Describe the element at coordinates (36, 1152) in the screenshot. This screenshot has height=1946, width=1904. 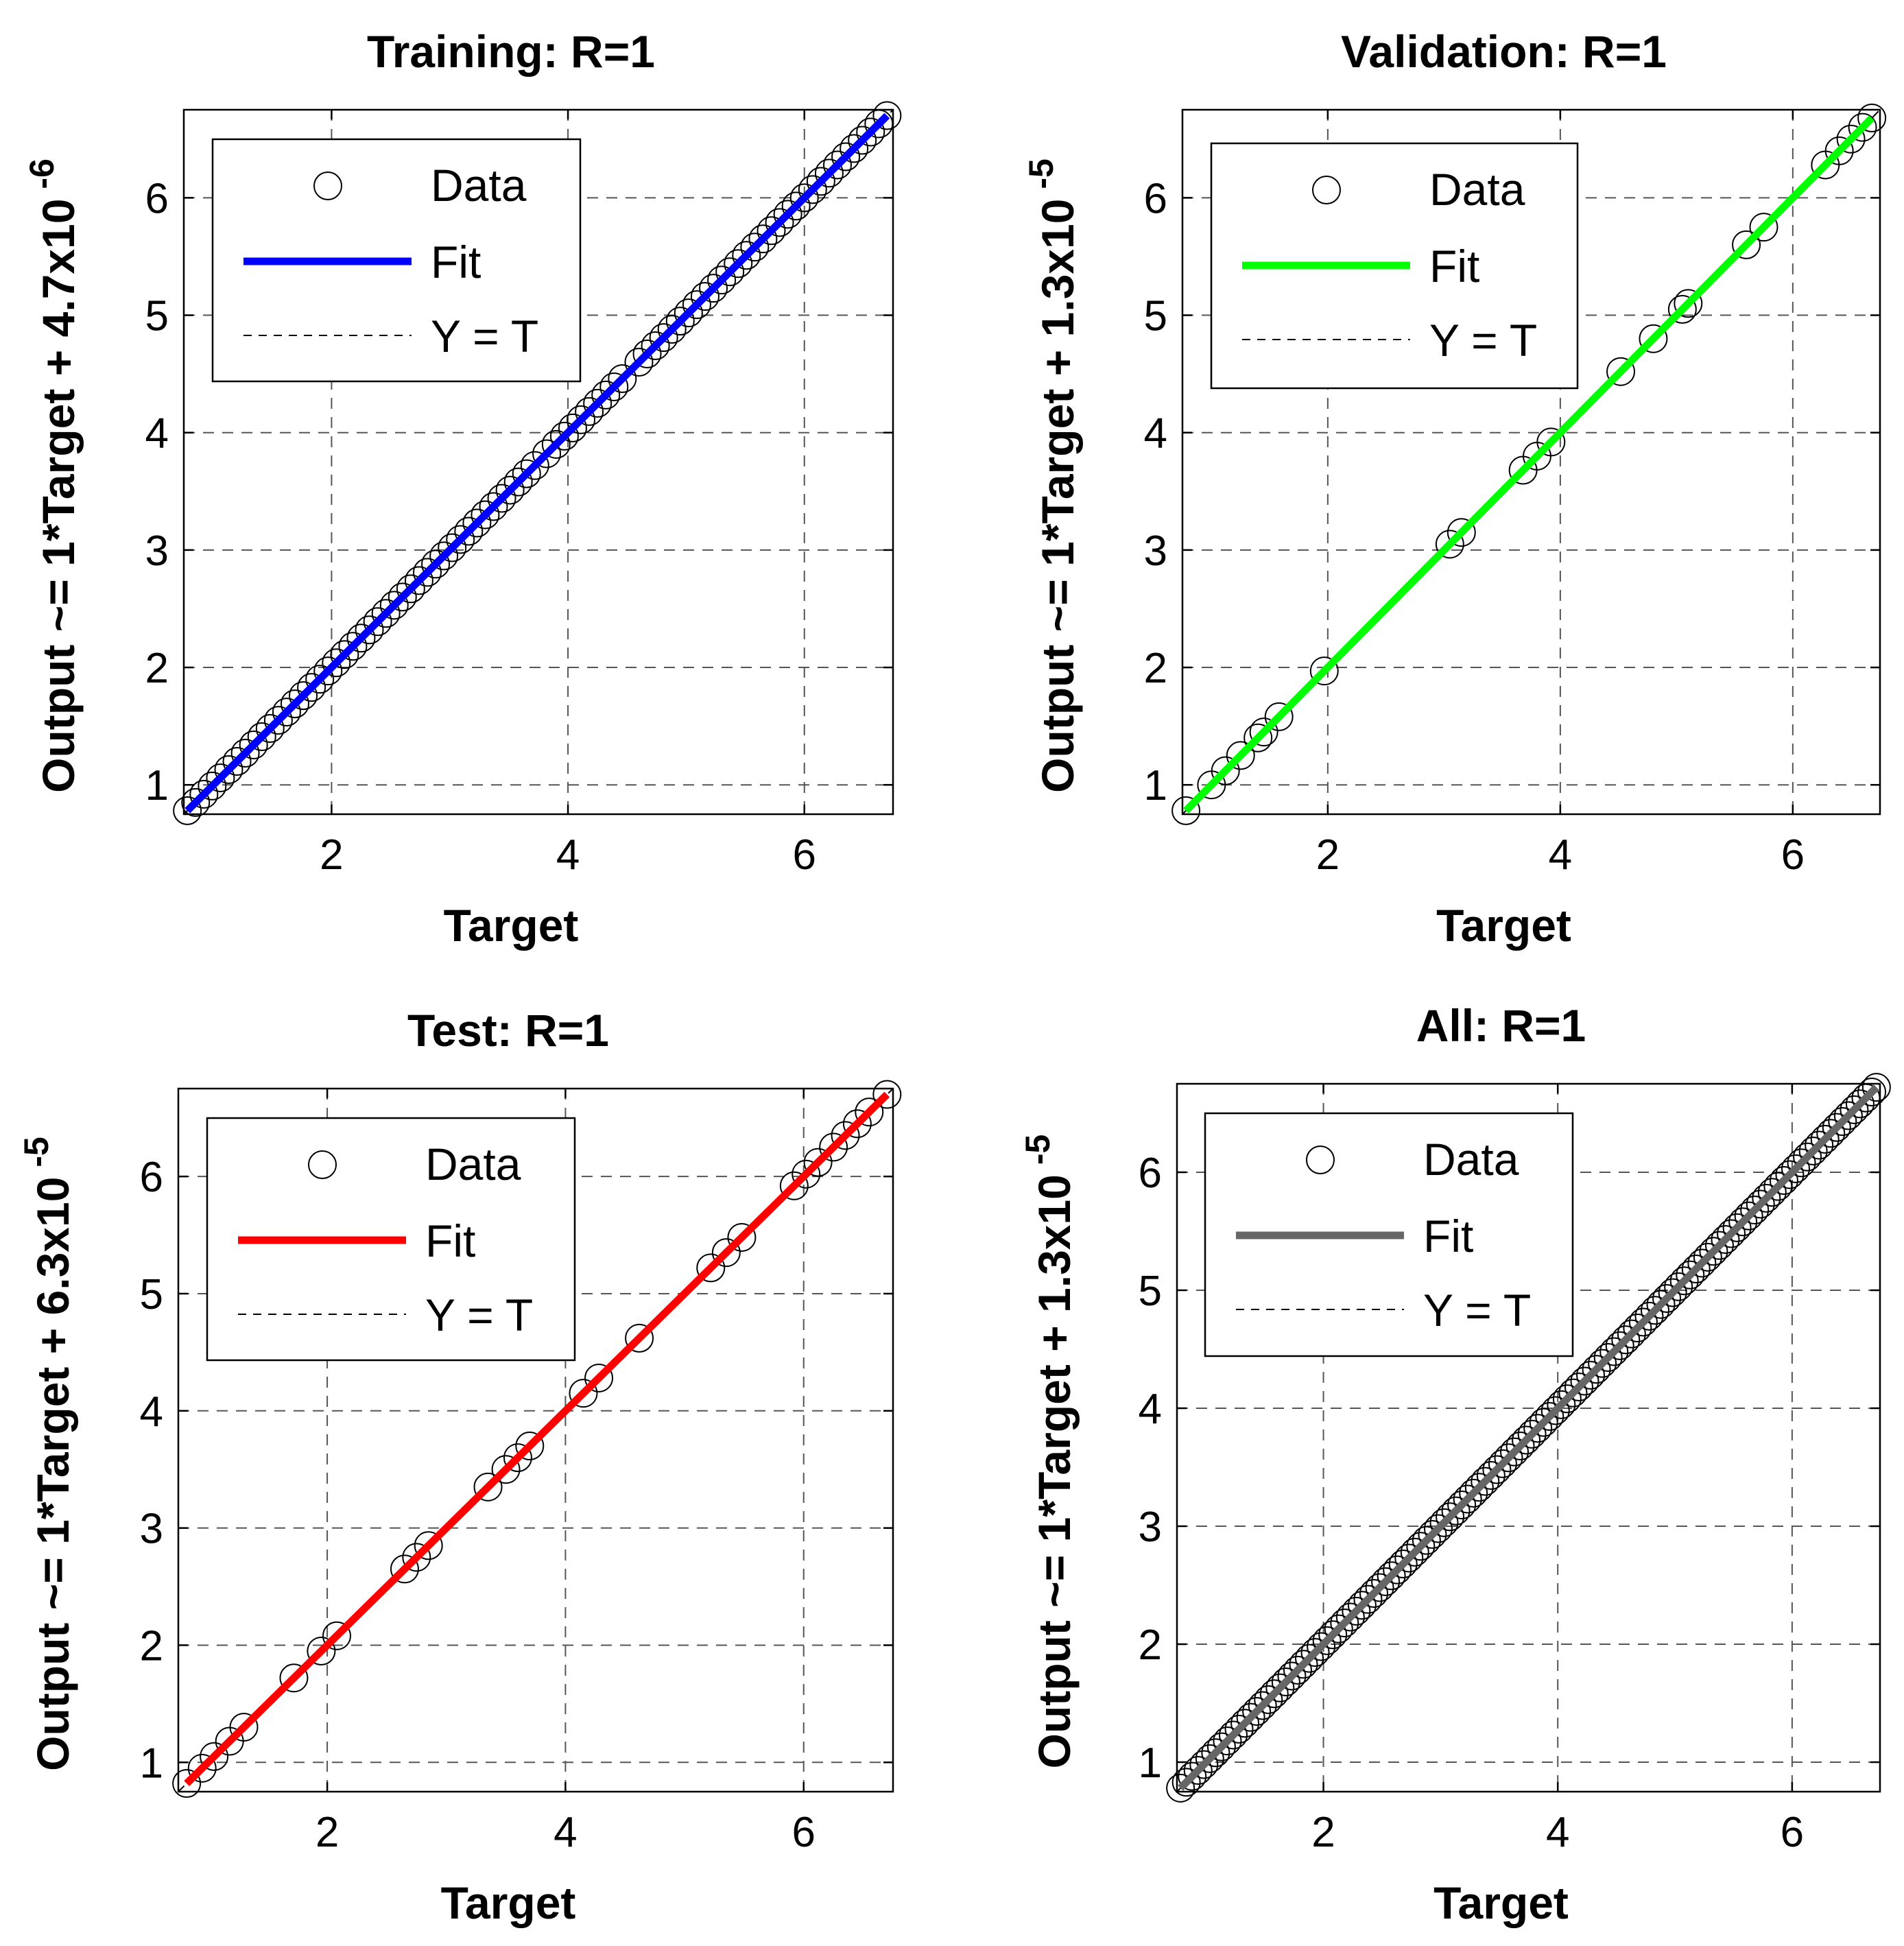
I see `y-axis-label-exponent: -5` at that location.